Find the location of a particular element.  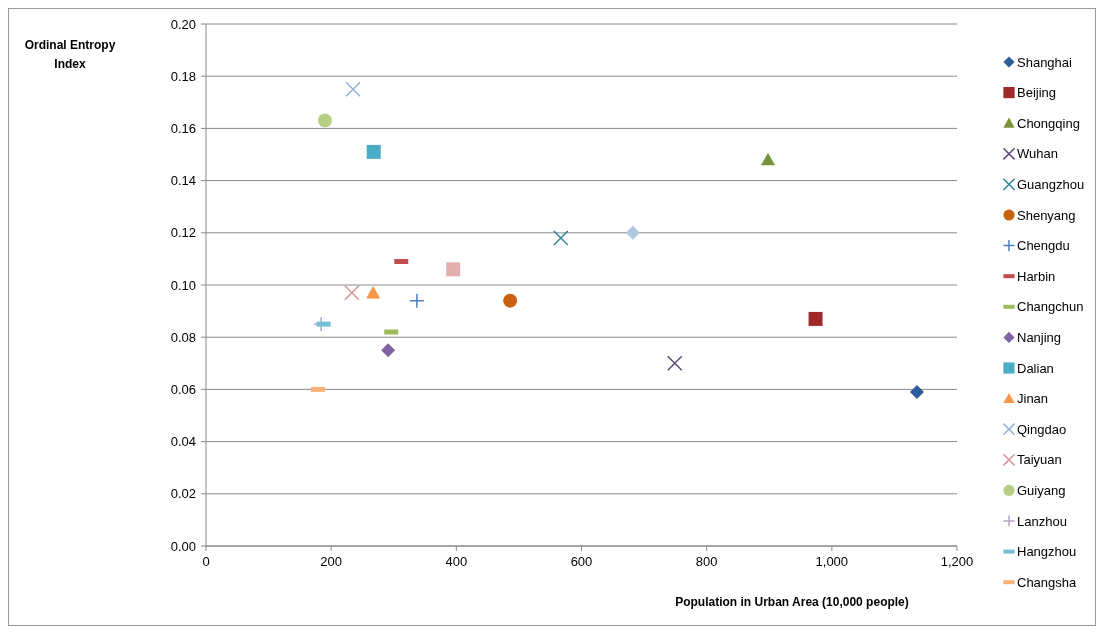

legend-label: Wuhan is located at coordinates (1037, 154).